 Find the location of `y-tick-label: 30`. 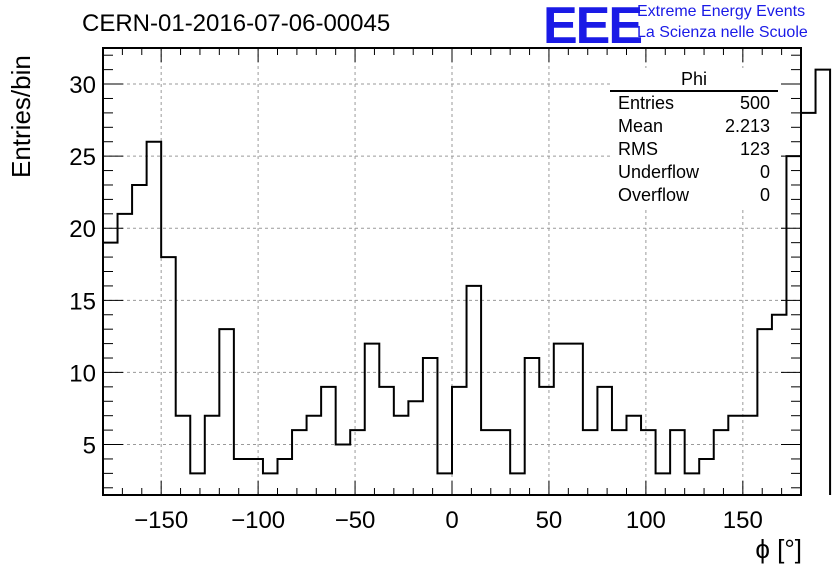

y-tick-label: 30 is located at coordinates (82, 85).